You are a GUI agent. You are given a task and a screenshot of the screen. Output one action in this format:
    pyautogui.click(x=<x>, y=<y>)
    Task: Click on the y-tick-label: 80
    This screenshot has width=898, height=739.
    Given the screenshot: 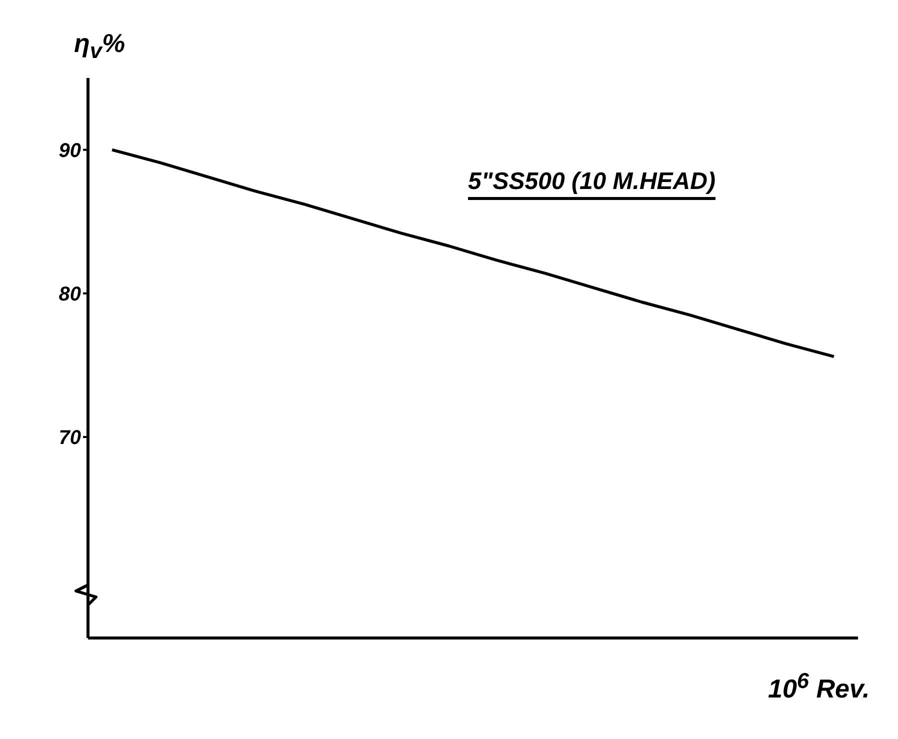 What is the action you would take?
    pyautogui.click(x=69, y=294)
    